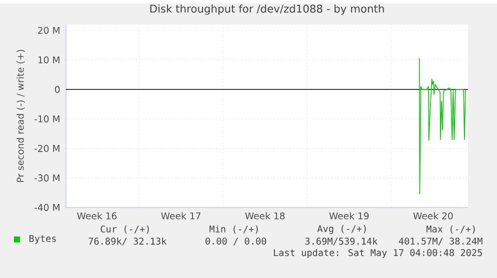 The width and height of the screenshot is (497, 278). Describe the element at coordinates (442, 125) in the screenshot. I see `line-series` at that location.